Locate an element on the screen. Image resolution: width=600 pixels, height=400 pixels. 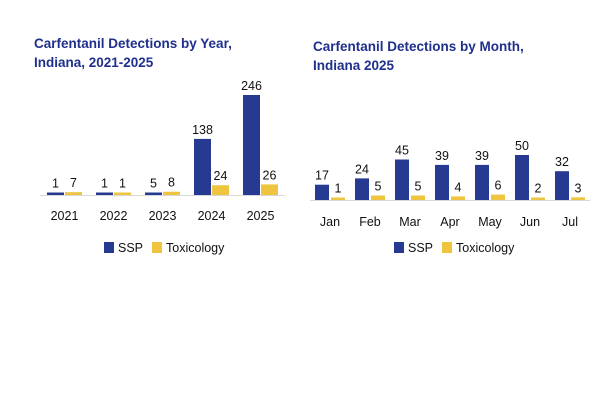
x-tick-label: Jun is located at coordinates (530, 222).